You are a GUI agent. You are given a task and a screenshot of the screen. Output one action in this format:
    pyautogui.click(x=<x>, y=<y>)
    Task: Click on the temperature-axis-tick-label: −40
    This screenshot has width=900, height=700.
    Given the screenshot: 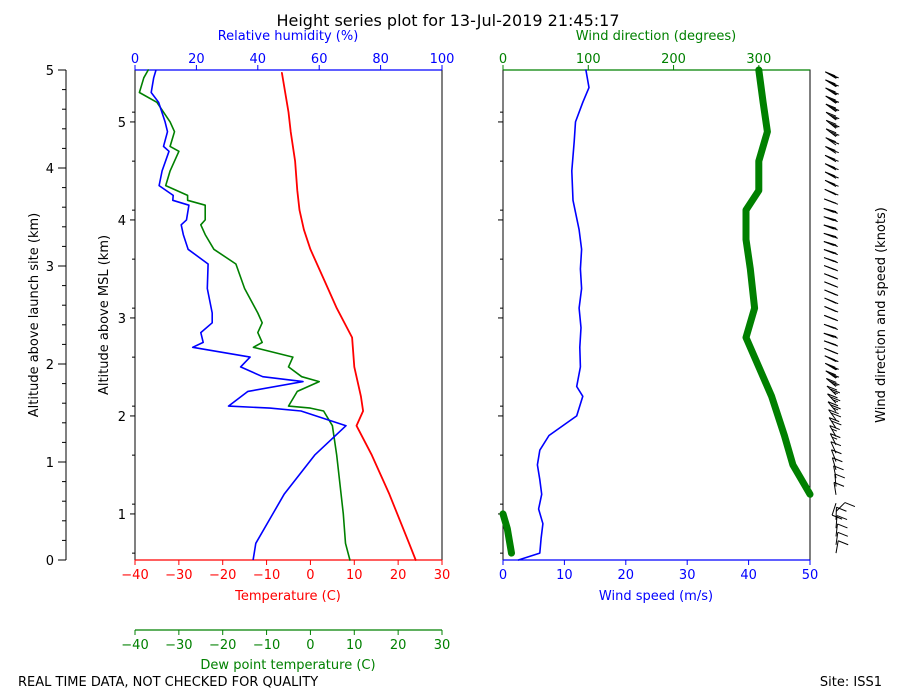 What is the action you would take?
    pyautogui.click(x=134, y=575)
    